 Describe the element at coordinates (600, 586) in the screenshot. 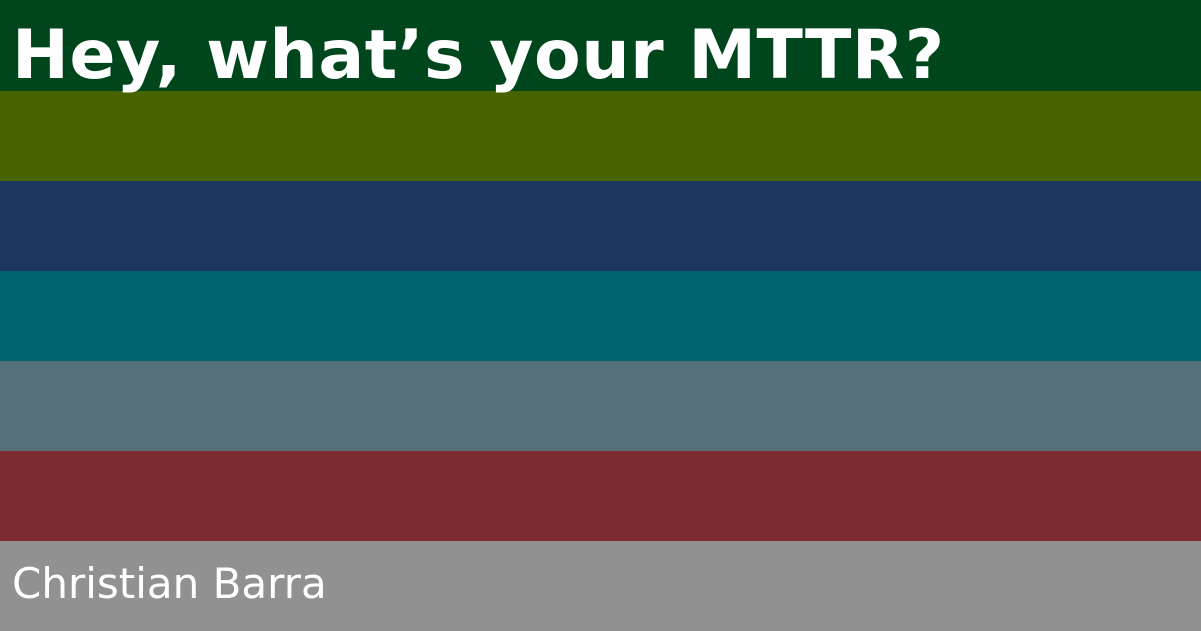

I see `stripe-gray` at that location.